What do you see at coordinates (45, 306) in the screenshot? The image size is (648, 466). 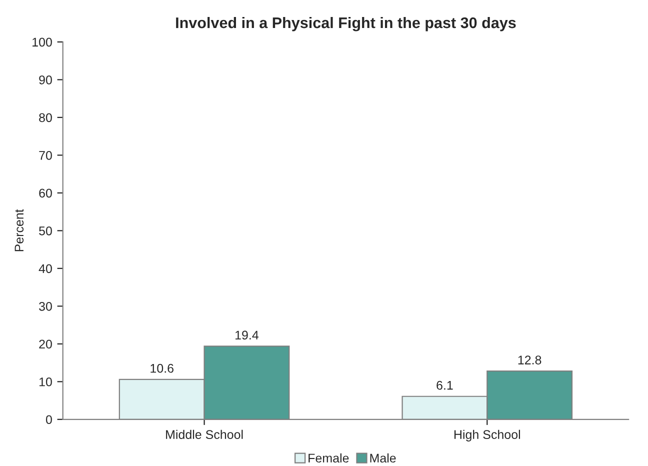 I see `y-tick-label: 30` at bounding box center [45, 306].